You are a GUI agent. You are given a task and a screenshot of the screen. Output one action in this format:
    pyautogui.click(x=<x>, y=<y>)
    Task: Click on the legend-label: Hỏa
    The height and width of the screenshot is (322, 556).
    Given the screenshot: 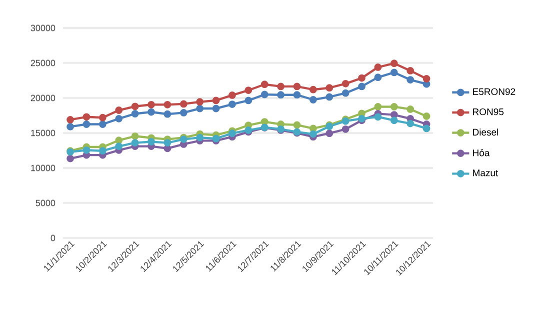 What is the action you would take?
    pyautogui.click(x=481, y=152)
    